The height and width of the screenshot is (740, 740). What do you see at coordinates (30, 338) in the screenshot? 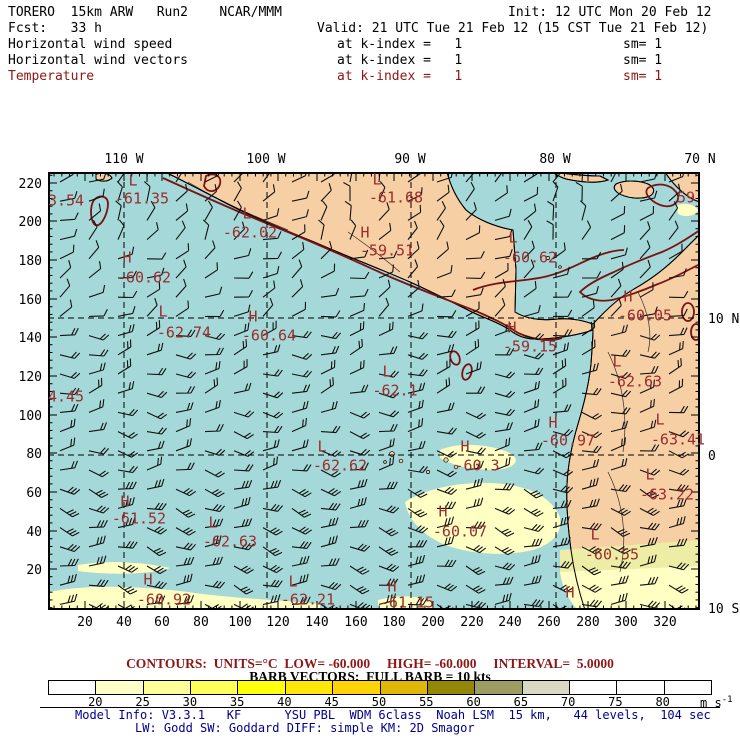
I see `y-axis-label: 140` at bounding box center [30, 338].